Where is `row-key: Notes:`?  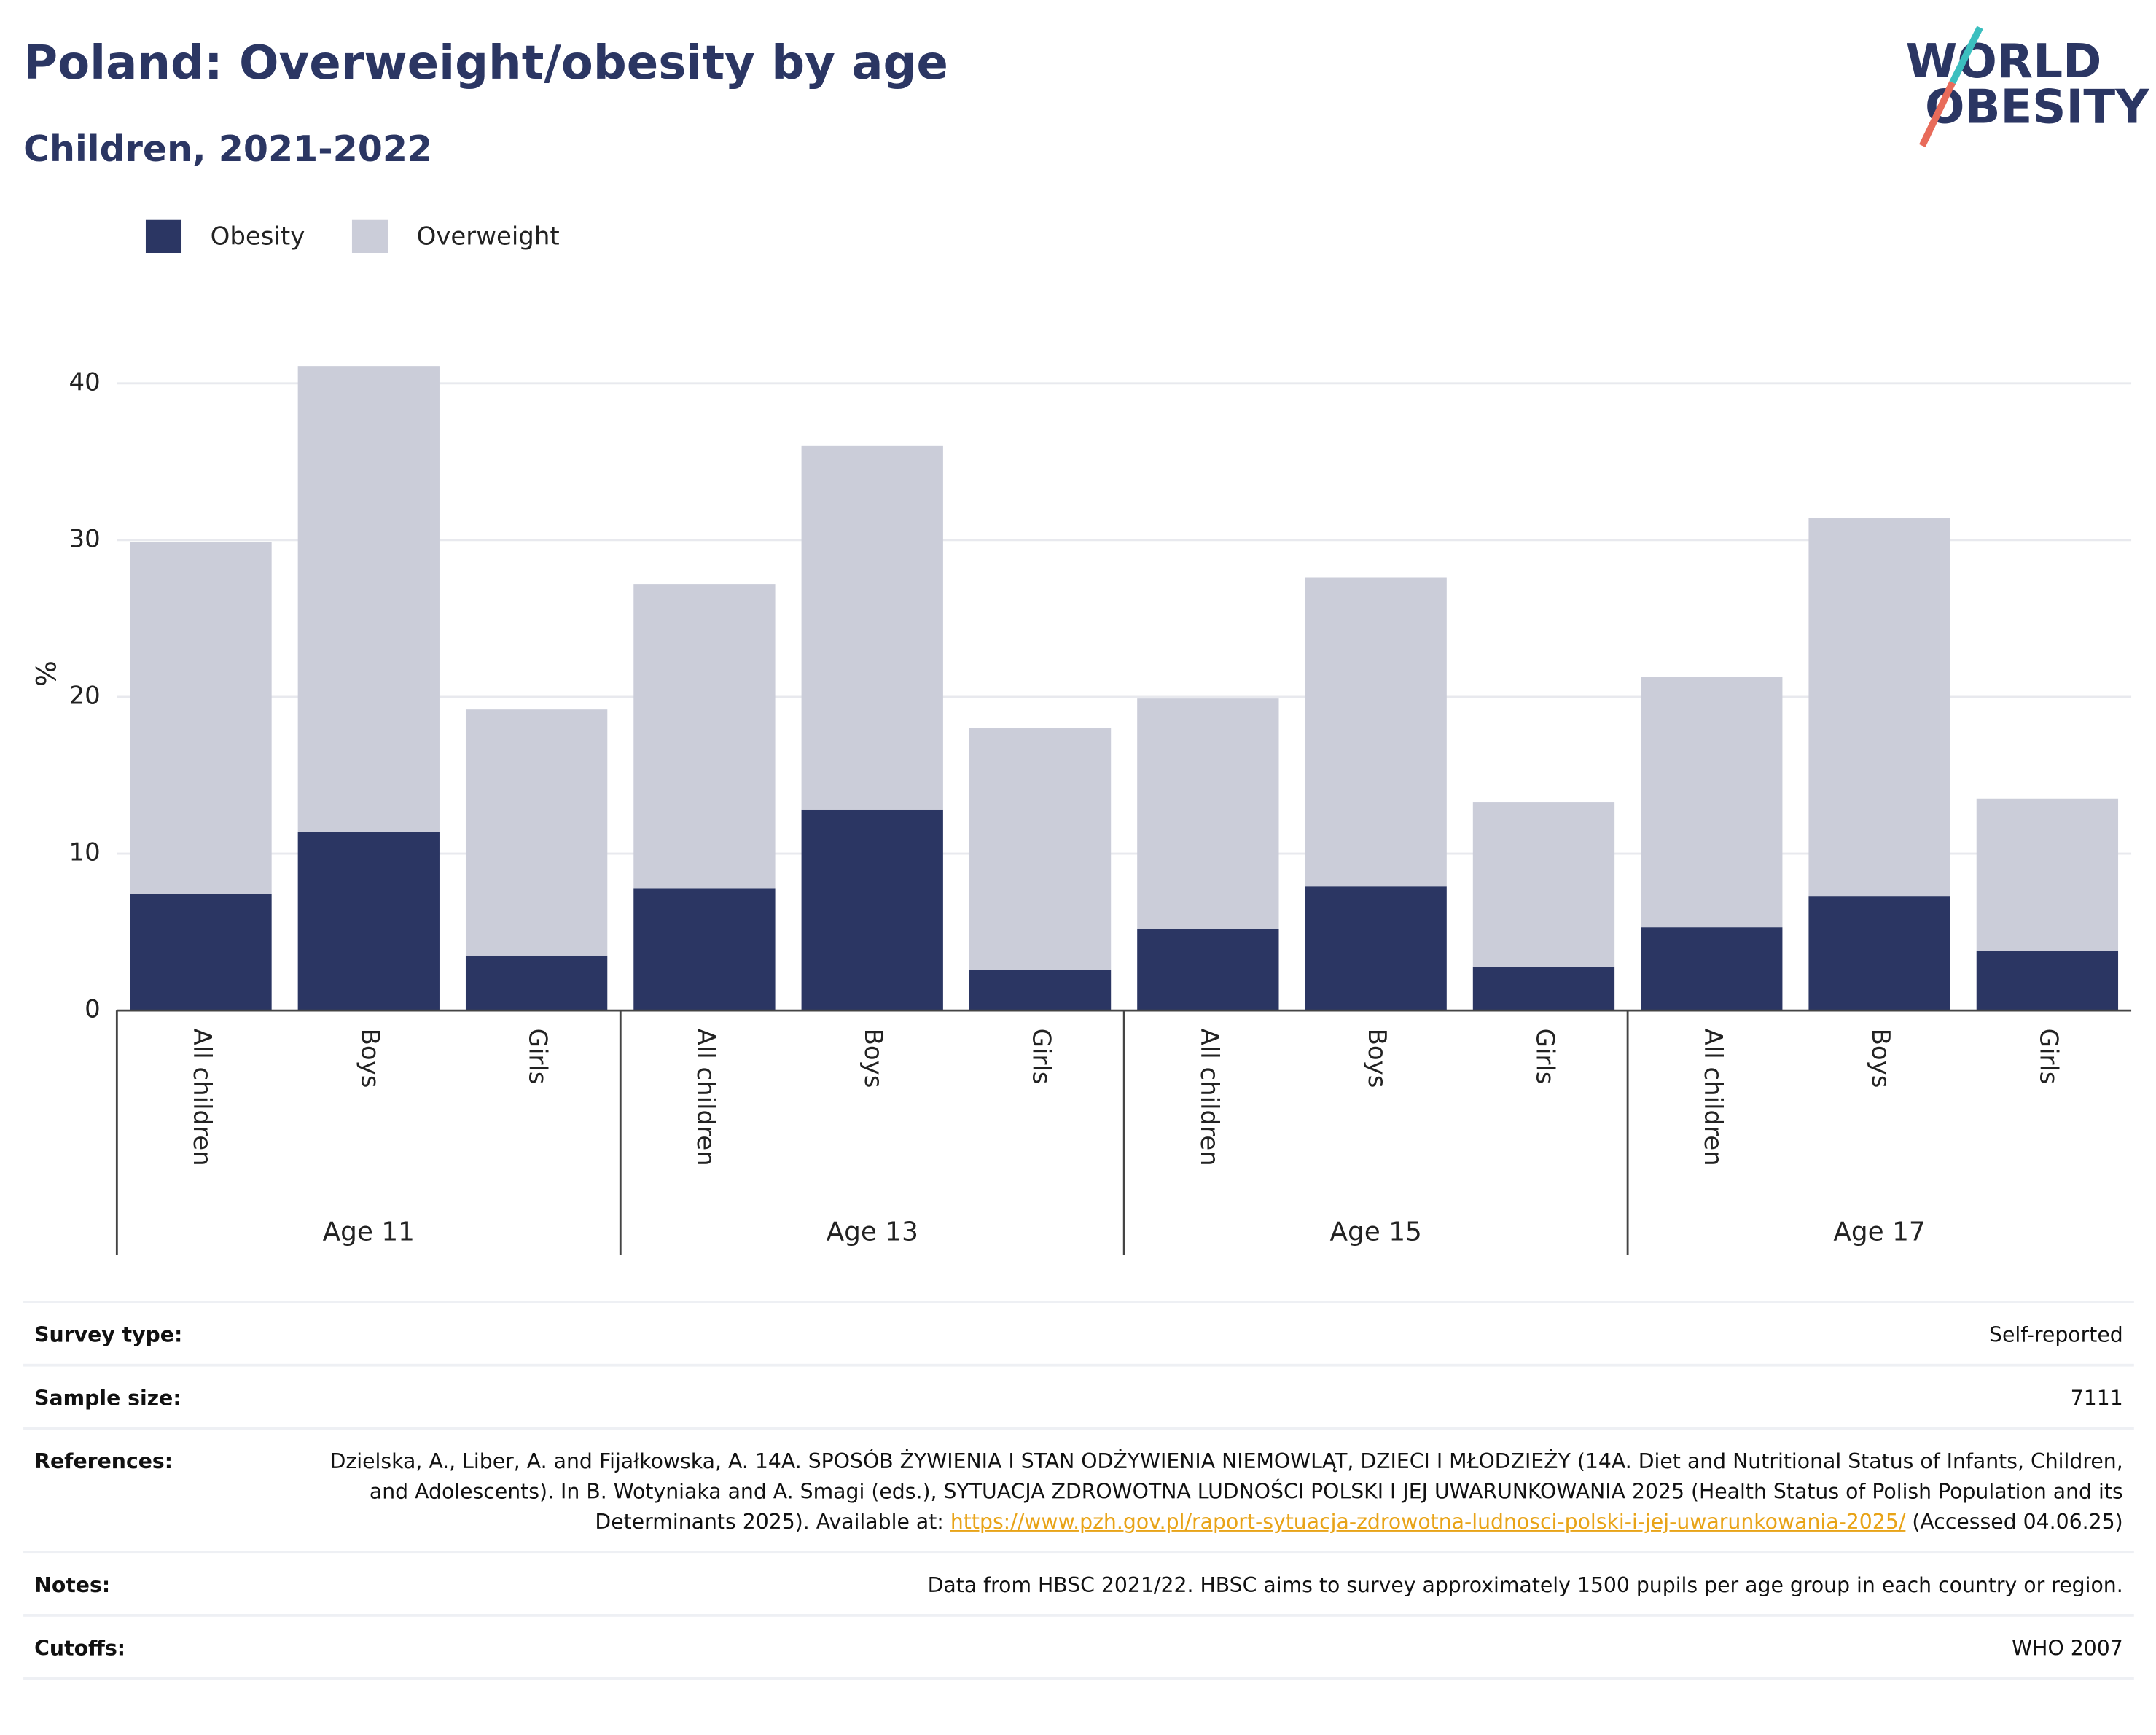 row-key: Notes: is located at coordinates (72, 1585).